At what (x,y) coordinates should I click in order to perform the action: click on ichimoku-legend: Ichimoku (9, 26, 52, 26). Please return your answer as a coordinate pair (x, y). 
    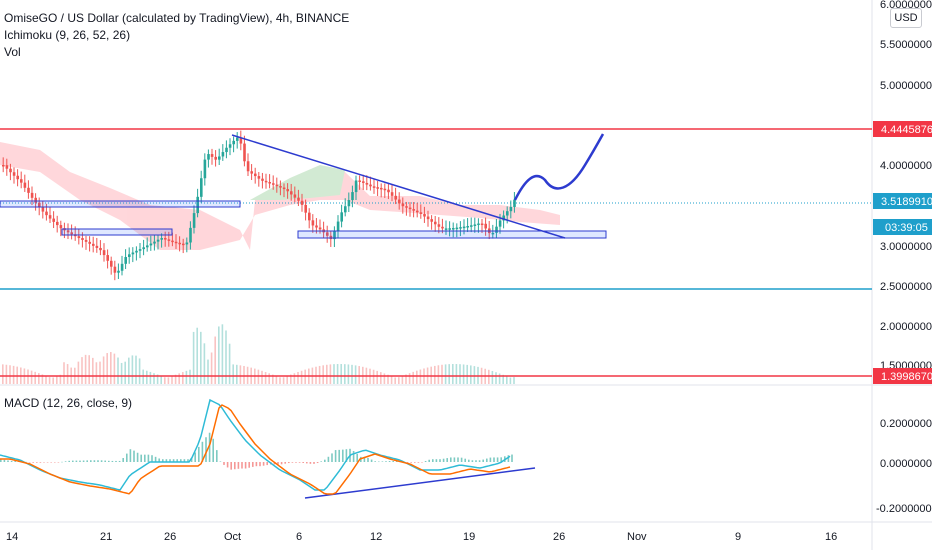
    Looking at the image, I should click on (67, 35).